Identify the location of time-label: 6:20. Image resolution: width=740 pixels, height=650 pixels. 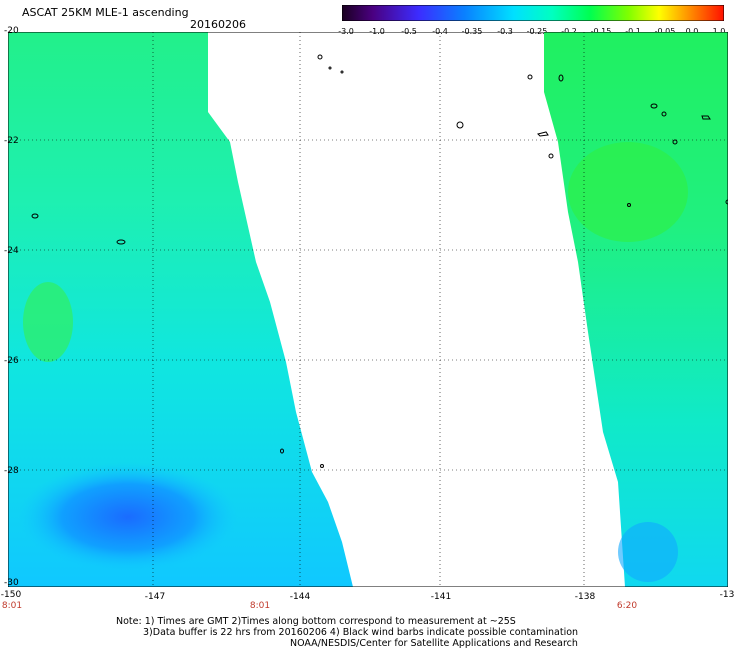
(627, 606).